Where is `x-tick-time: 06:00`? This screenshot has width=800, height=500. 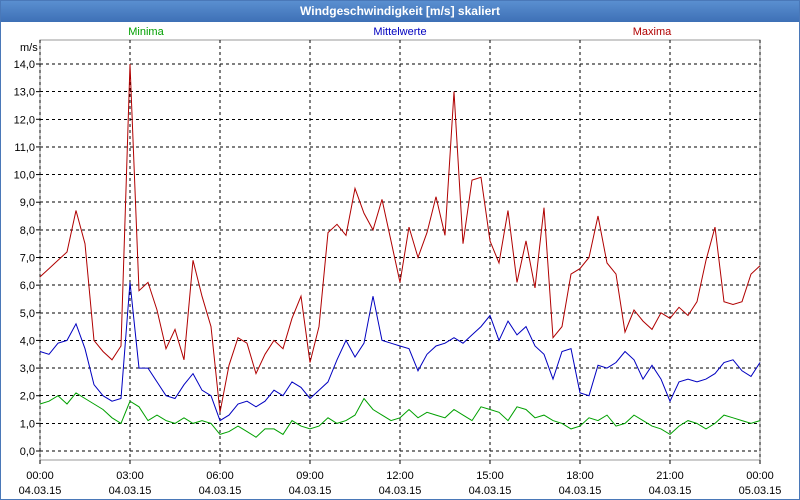
x-tick-time: 06:00 is located at coordinates (220, 476).